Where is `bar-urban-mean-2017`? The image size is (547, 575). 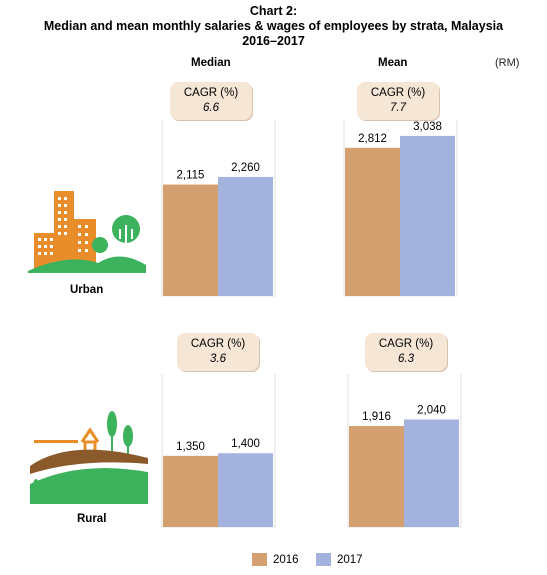 bar-urban-mean-2017 is located at coordinates (427, 215).